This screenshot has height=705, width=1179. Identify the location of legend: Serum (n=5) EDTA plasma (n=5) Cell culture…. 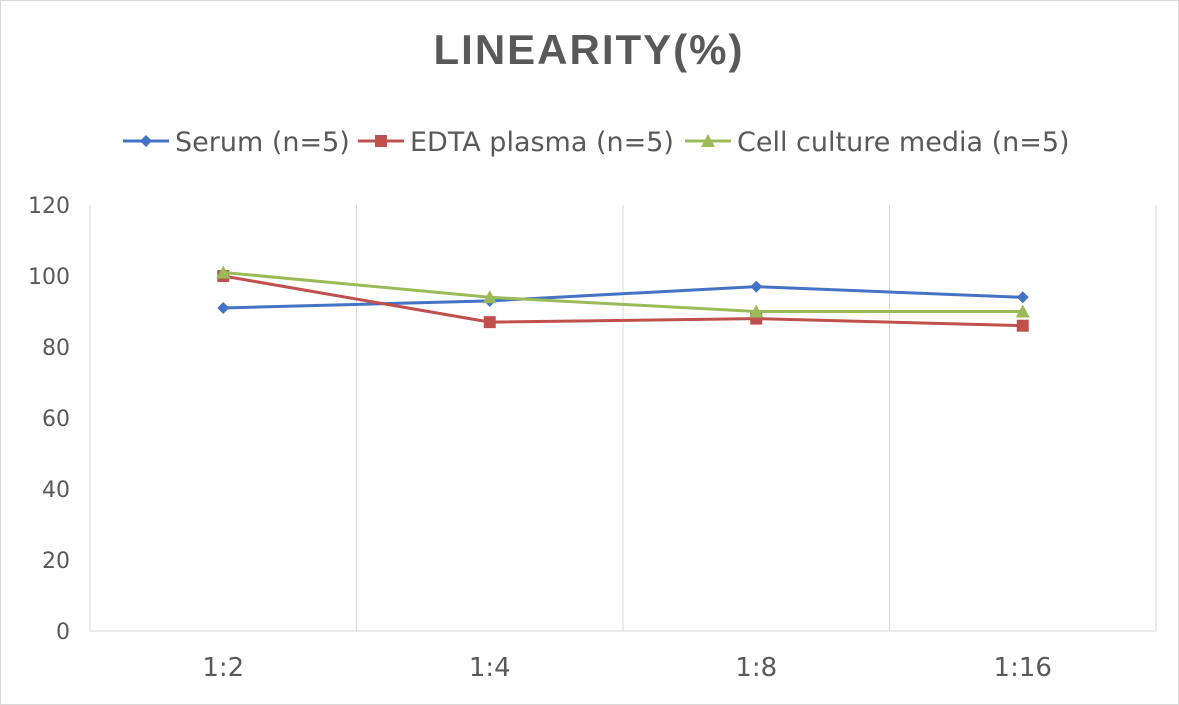
(596, 142).